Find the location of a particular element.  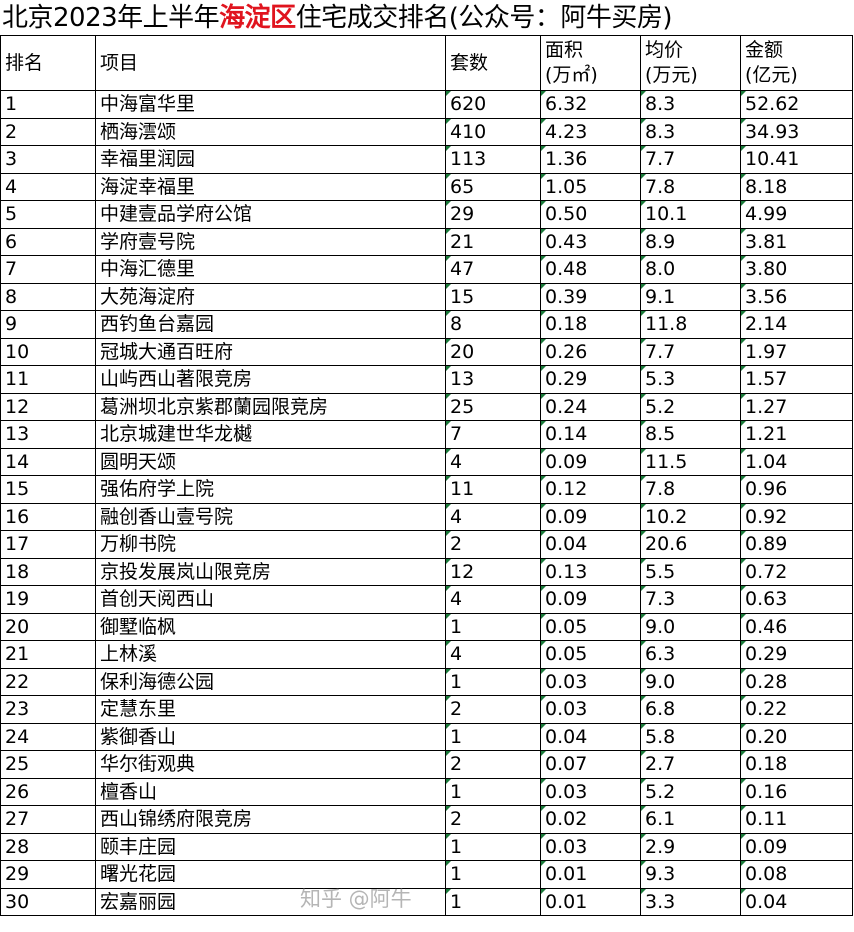

cell-project: 中海汇德里 is located at coordinates (270, 269).